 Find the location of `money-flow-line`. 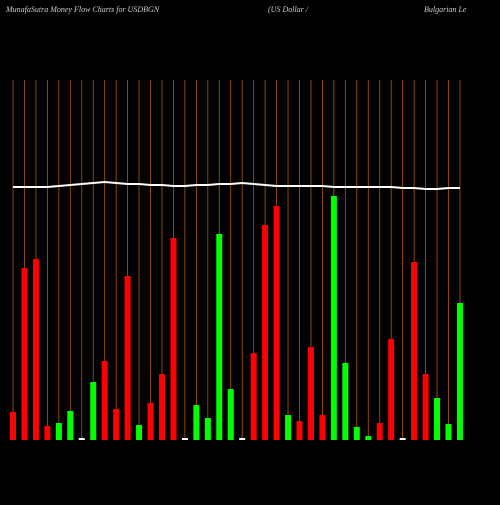

money-flow-line is located at coordinates (236, 185).